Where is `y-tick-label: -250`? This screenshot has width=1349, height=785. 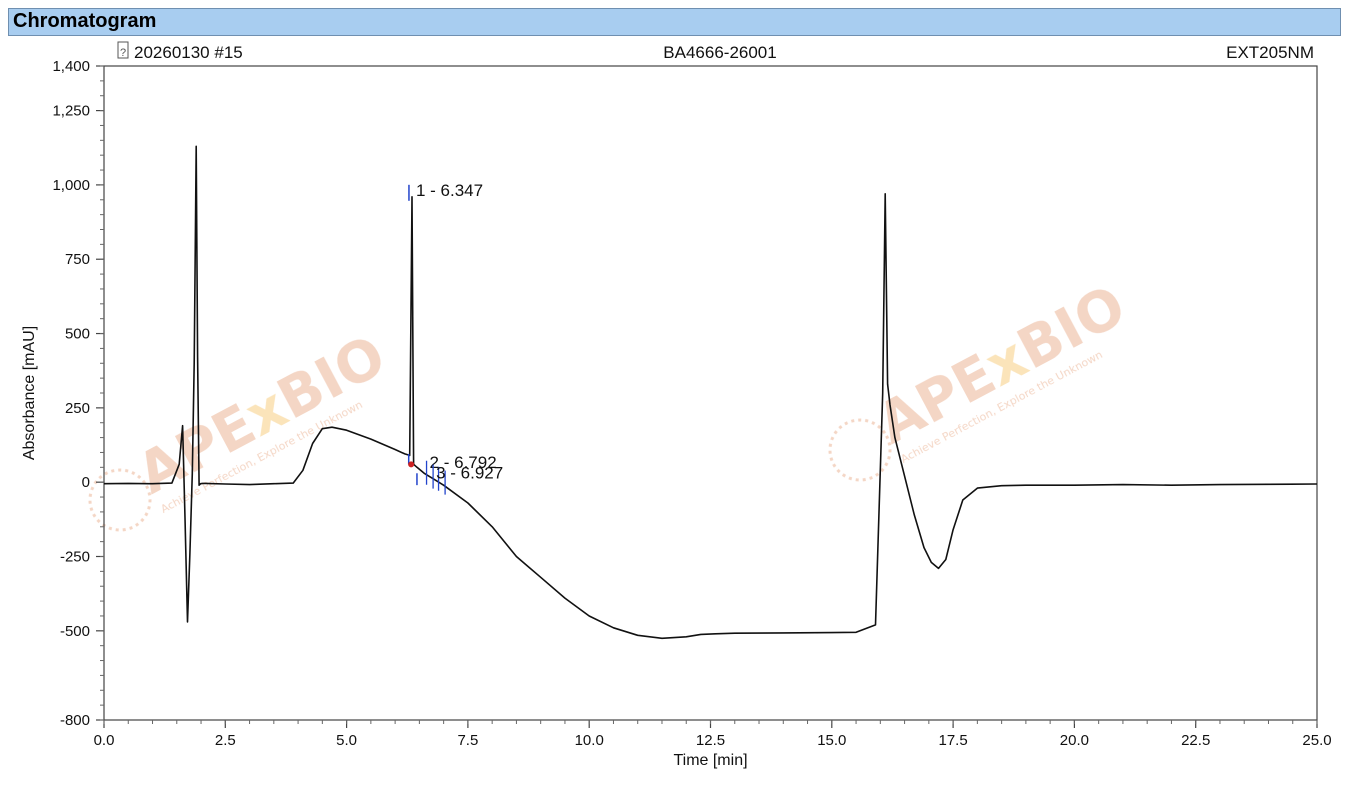
y-tick-label: -250 is located at coordinates (75, 557).